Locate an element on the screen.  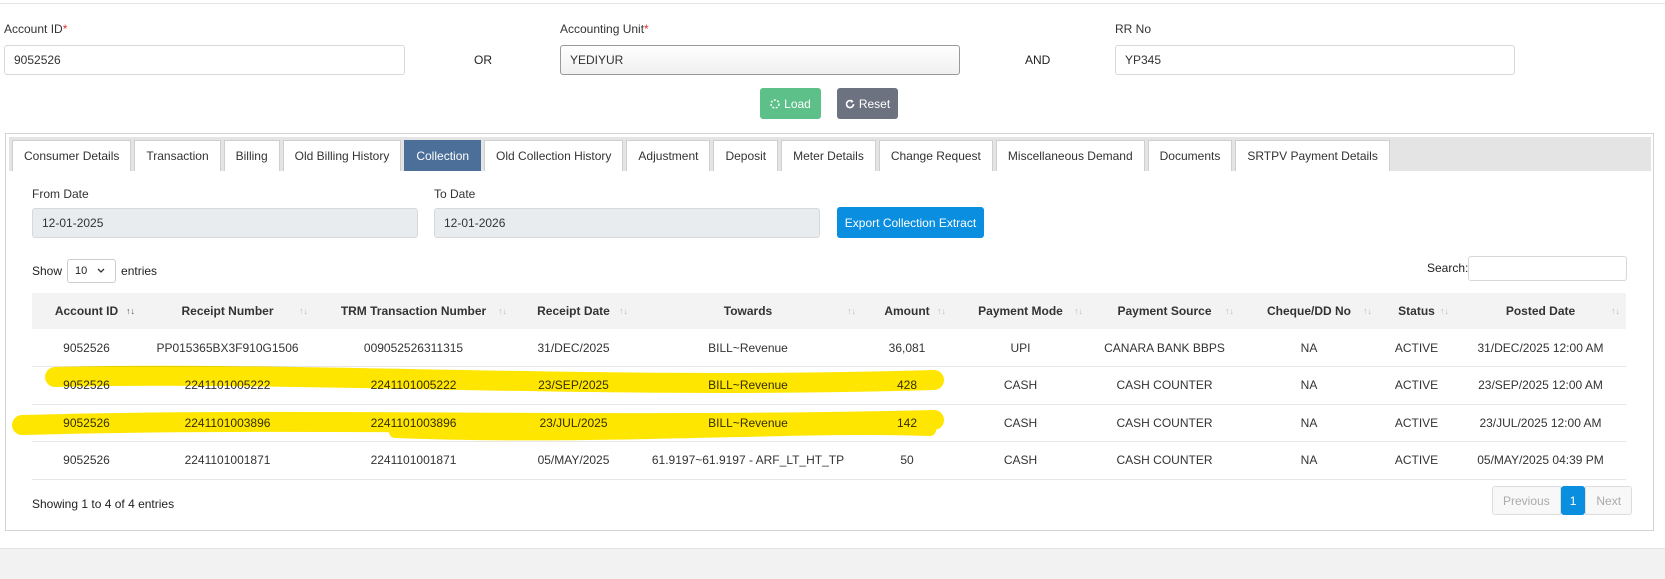
refresh-icon is located at coordinates (850, 103).